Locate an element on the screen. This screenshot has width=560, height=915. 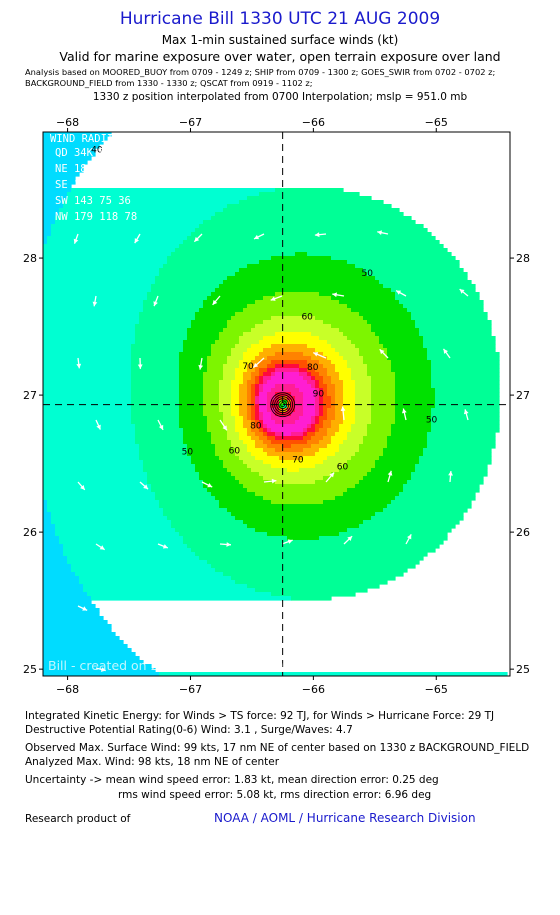
contour-label: 80 is located at coordinates (256, 426).